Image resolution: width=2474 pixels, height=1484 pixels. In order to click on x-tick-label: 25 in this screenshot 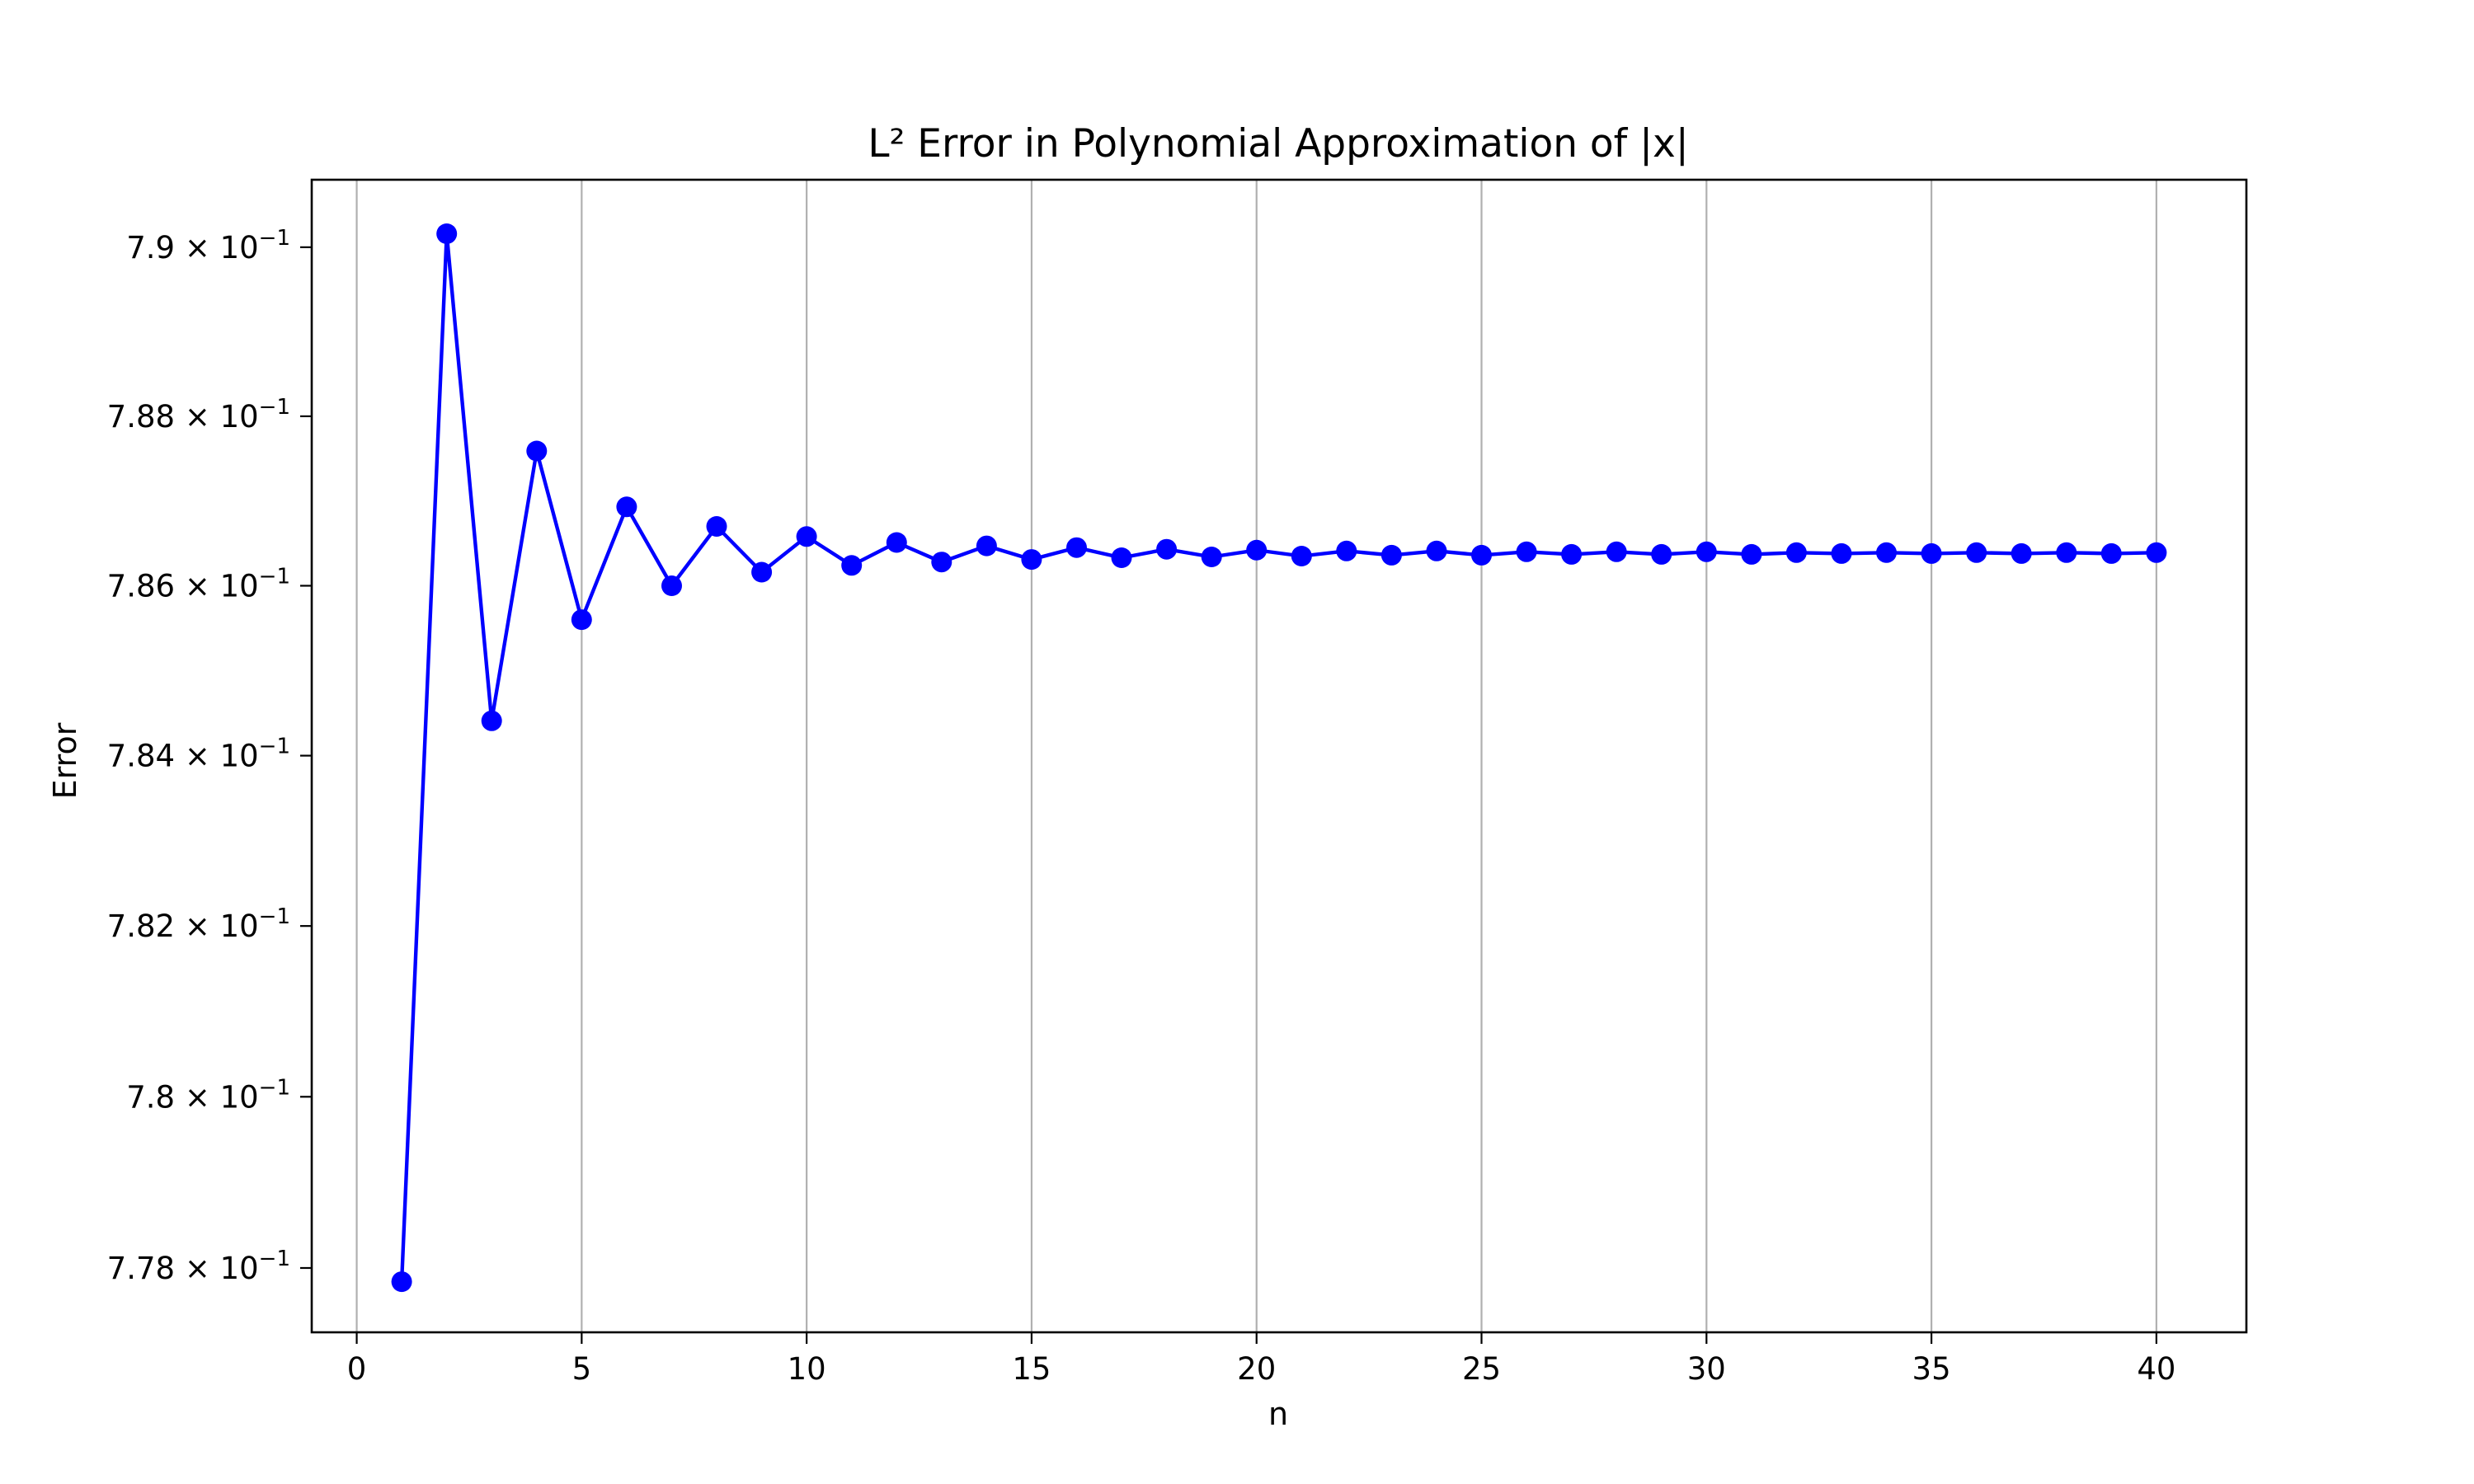, I will do `click(1481, 1369)`.